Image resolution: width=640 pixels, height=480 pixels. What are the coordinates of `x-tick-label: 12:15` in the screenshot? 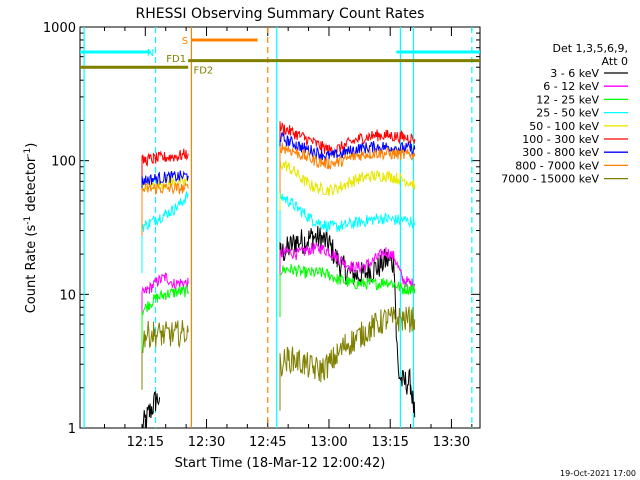 It's located at (145, 442).